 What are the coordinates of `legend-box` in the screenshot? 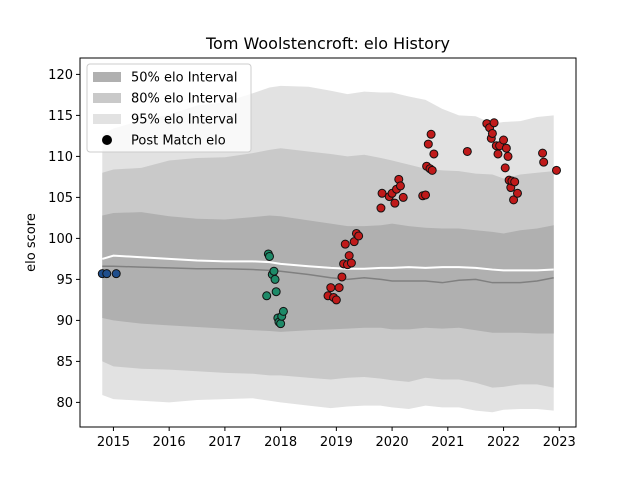 It's located at (169, 108).